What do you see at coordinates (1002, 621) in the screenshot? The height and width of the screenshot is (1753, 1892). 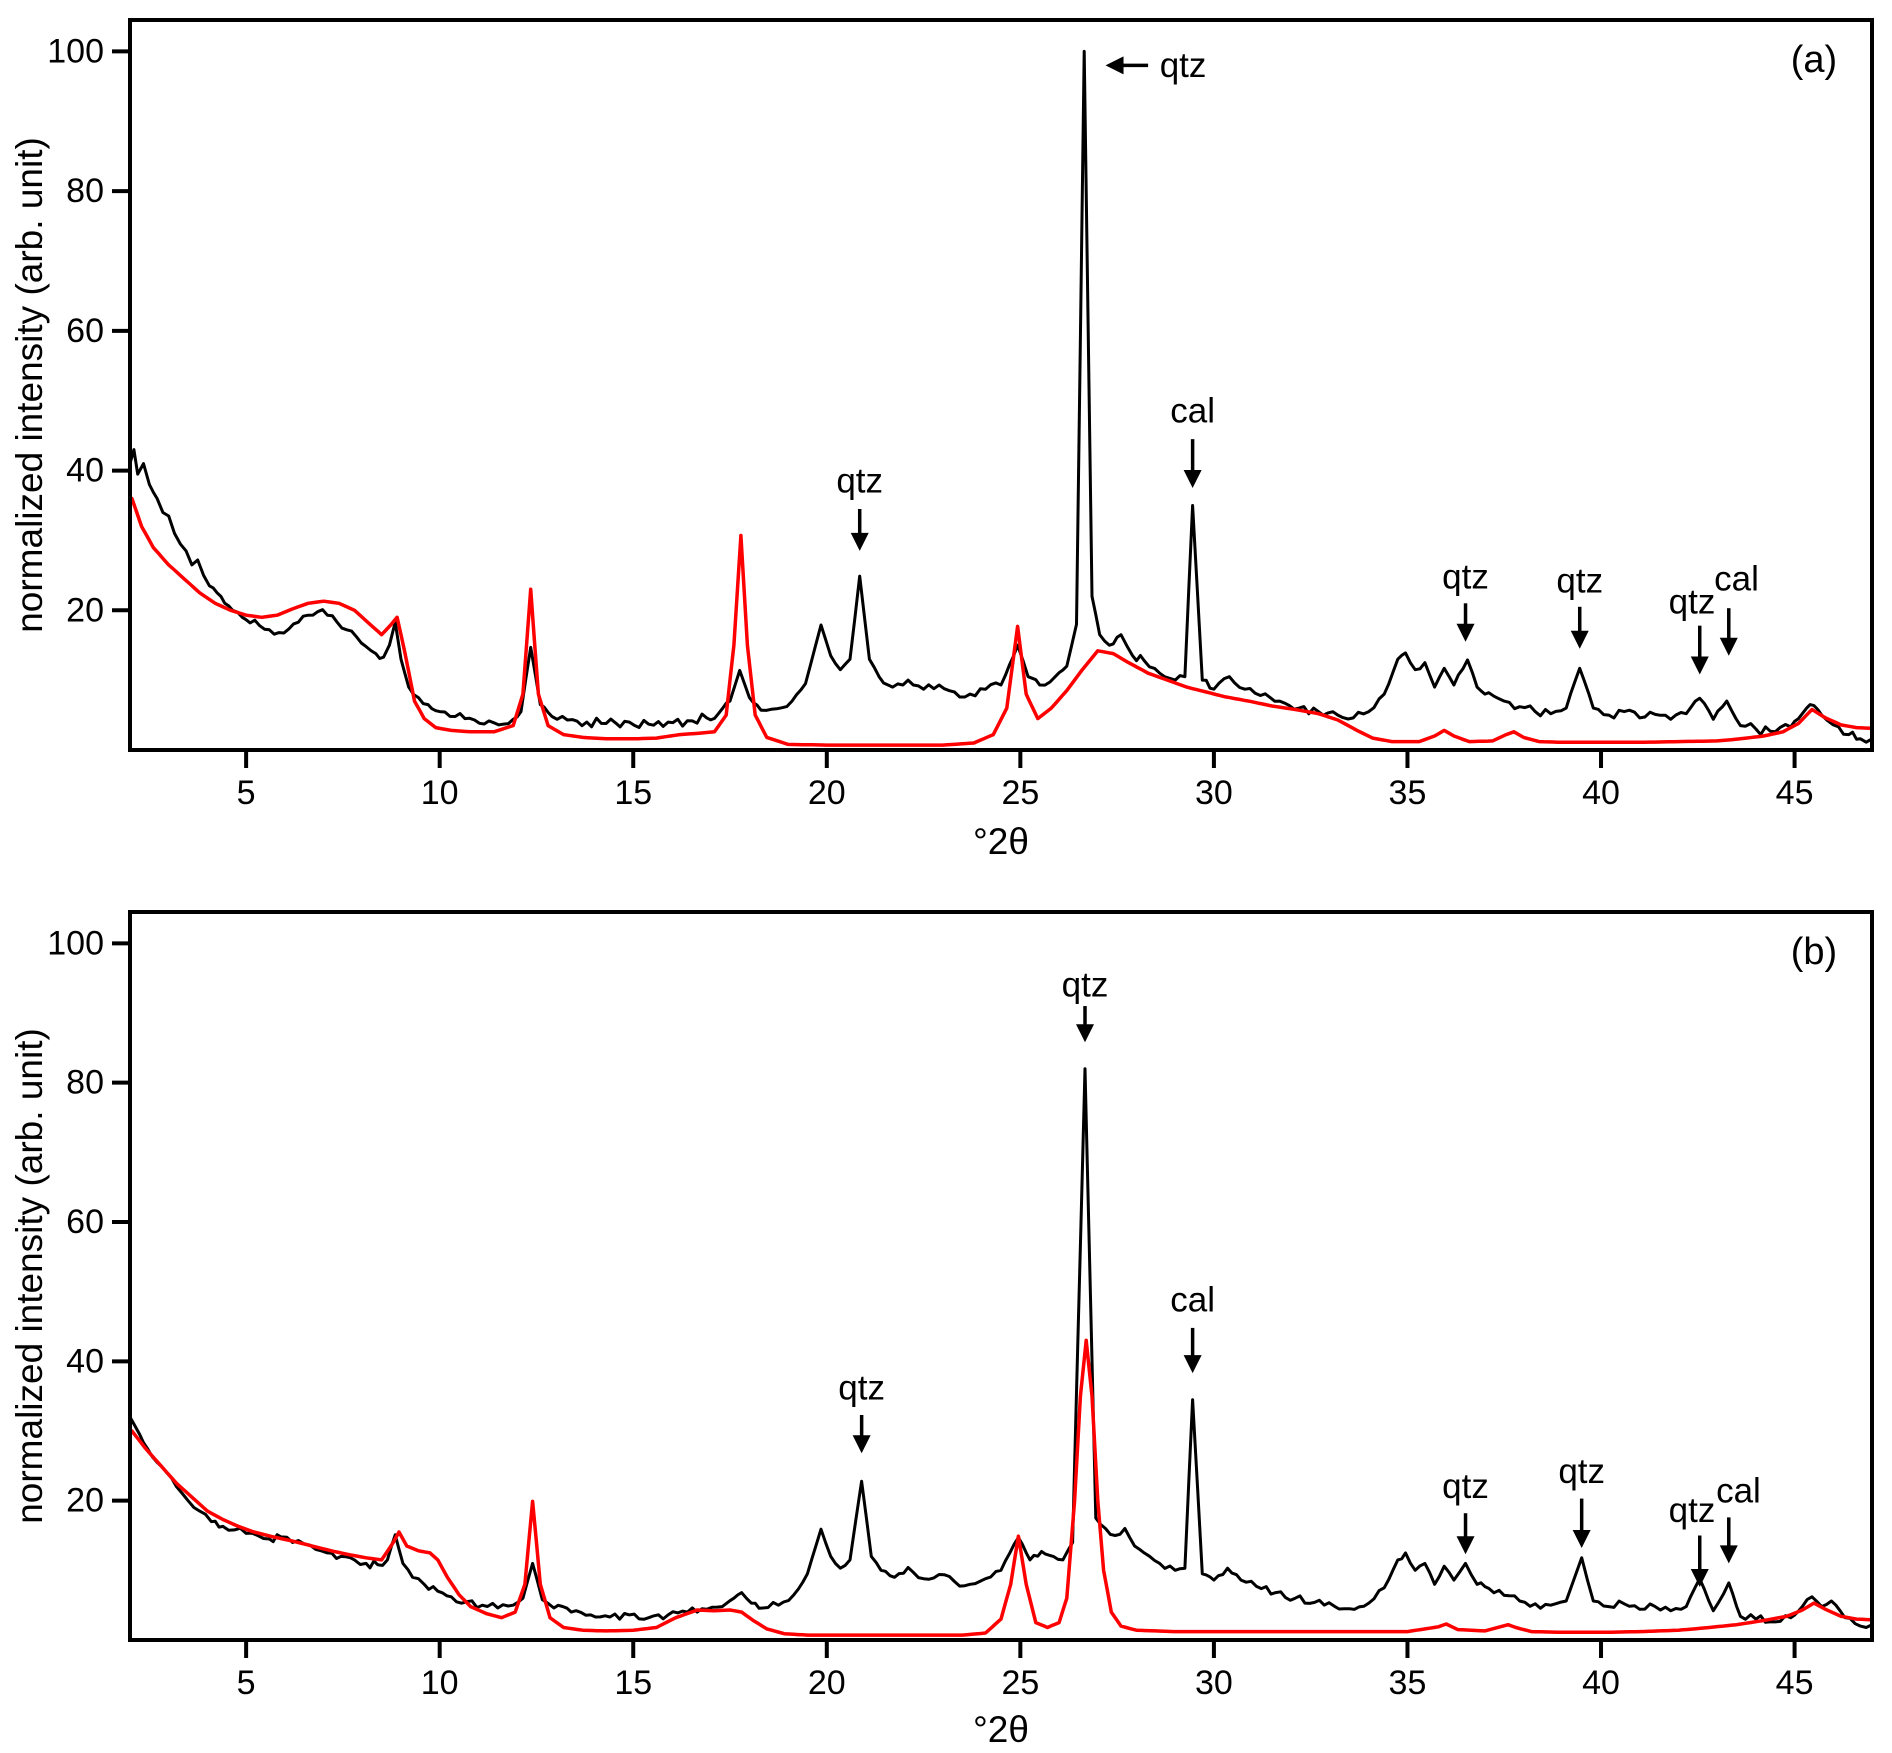 I see `series-model-pattern-line` at bounding box center [1002, 621].